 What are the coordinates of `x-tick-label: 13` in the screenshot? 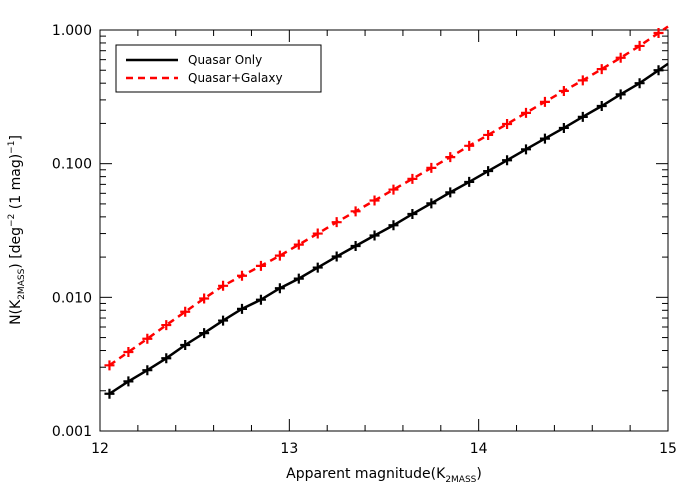 It's located at (289, 449).